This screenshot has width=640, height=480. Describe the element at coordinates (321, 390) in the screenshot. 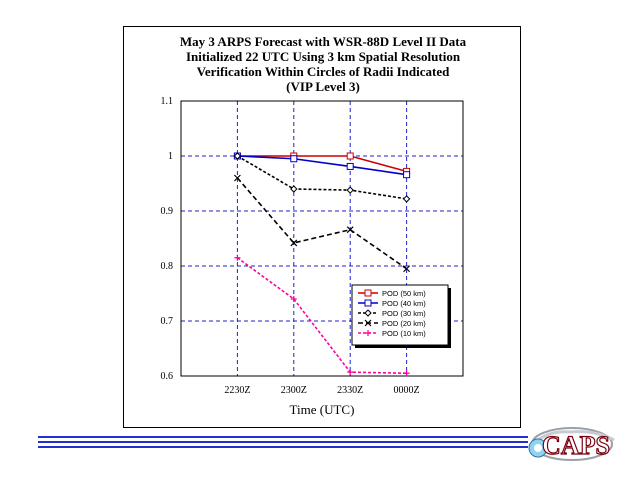

I see `x-axis: 2230Z 2300Z 2330Z 0000Z` at that location.